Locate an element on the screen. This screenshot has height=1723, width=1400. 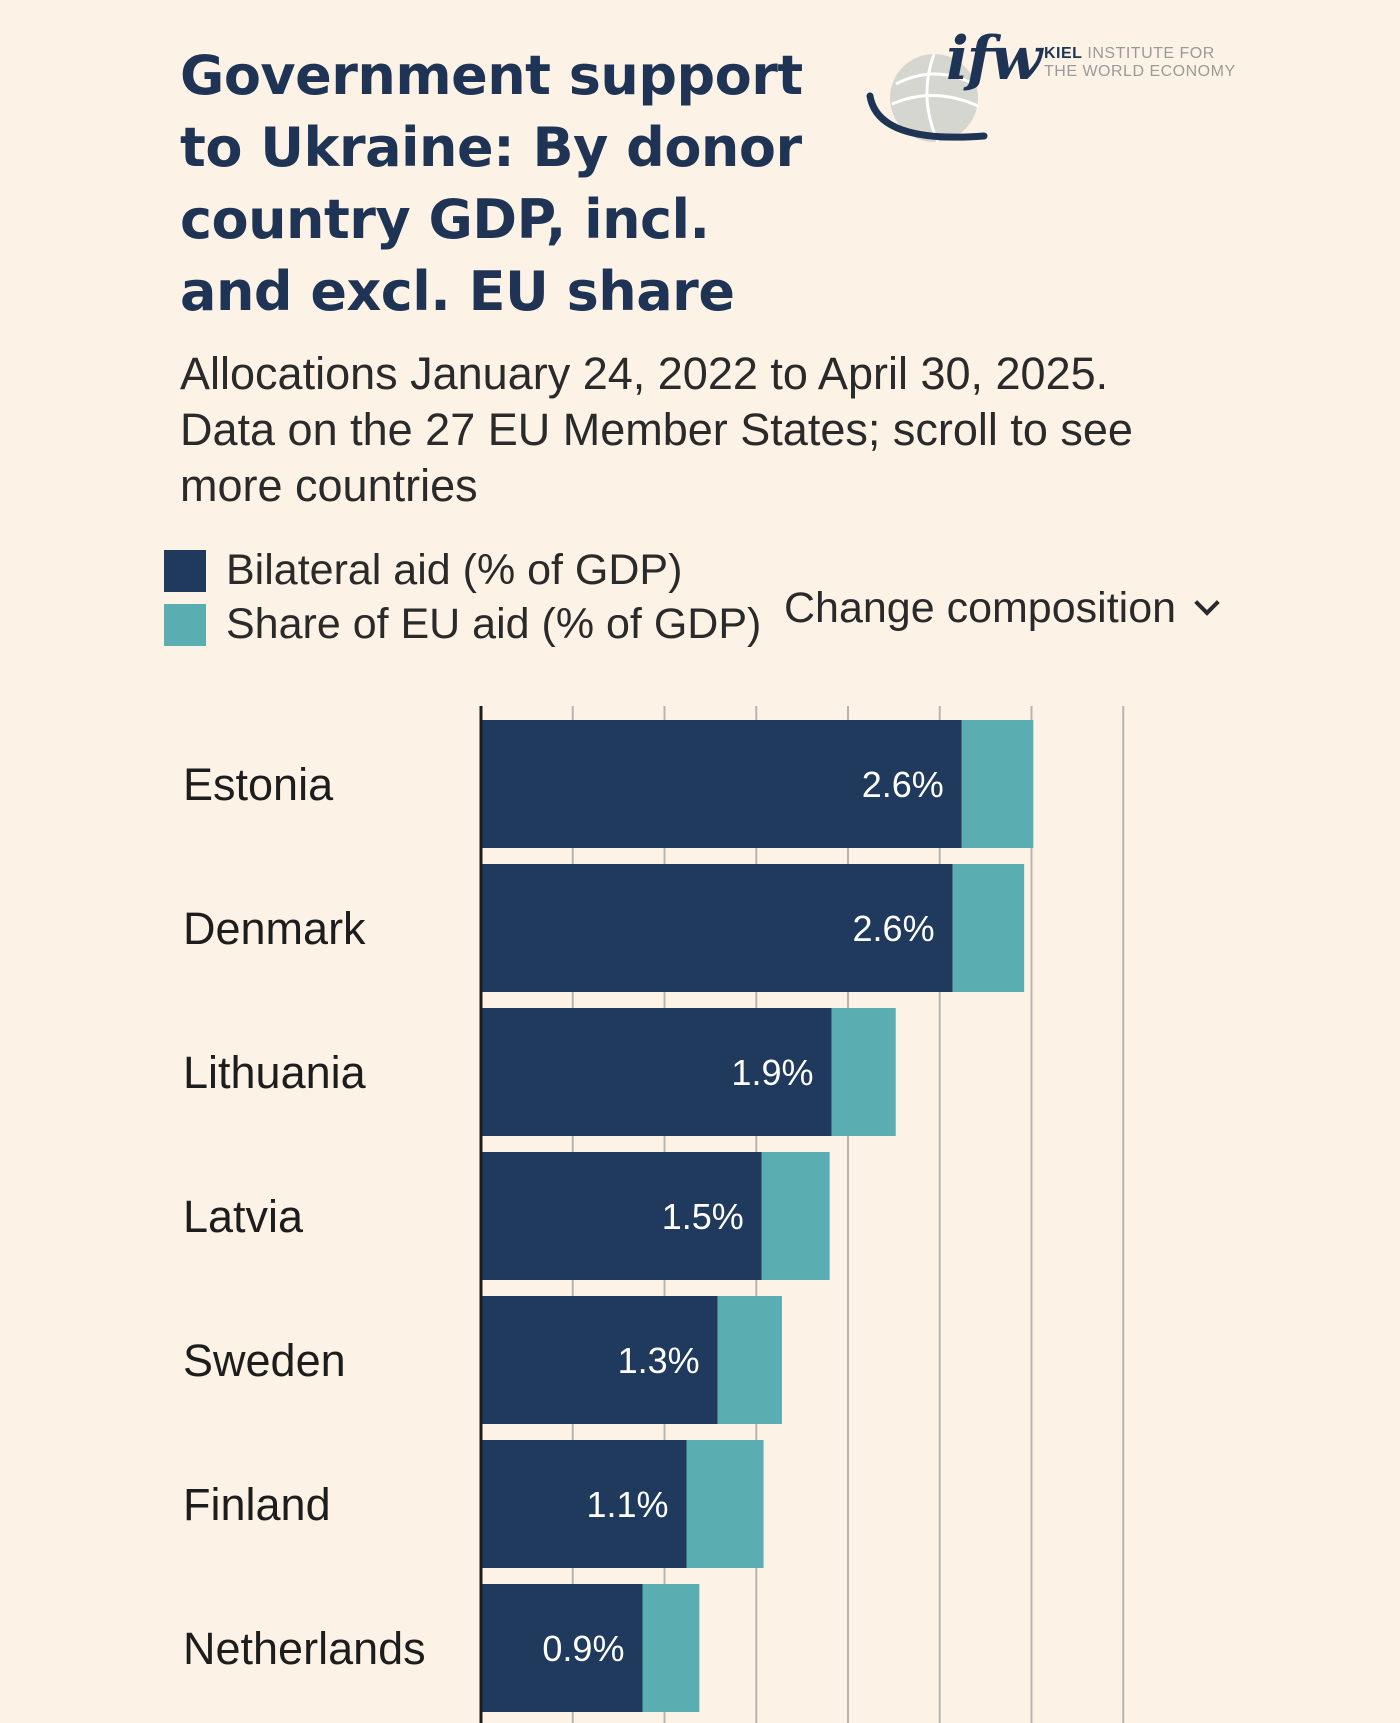
legend-item-eu-share: Share of EU aid (% of GDP) is located at coordinates (462, 623).